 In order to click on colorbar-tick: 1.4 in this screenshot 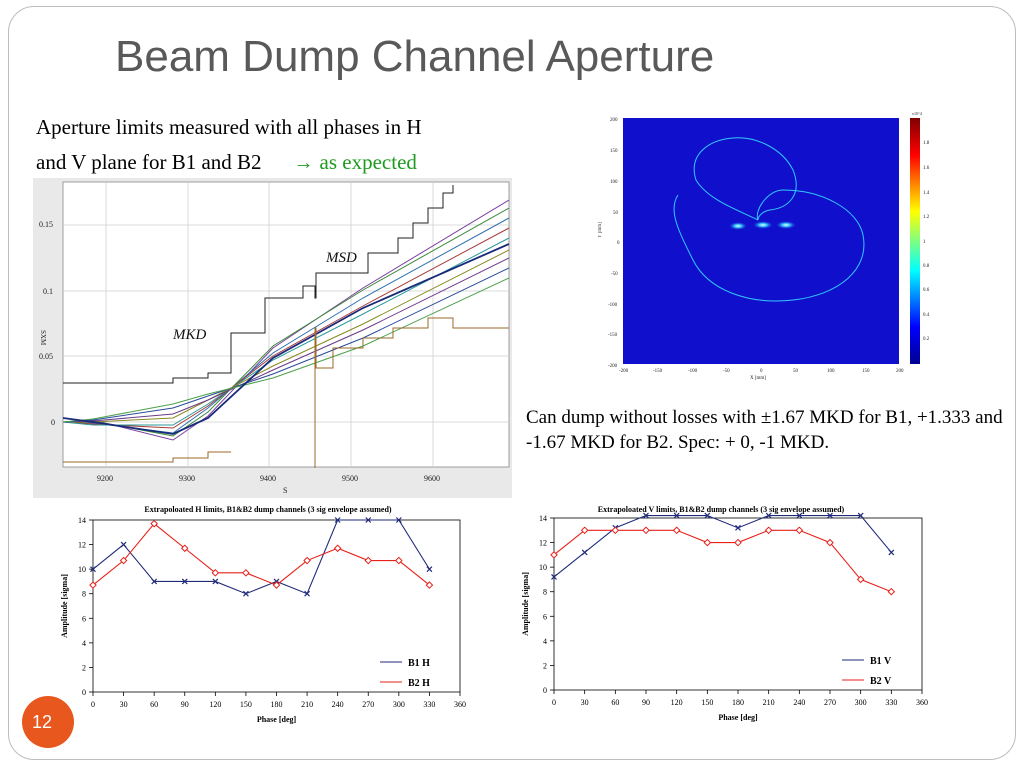, I will do `click(926, 193)`.